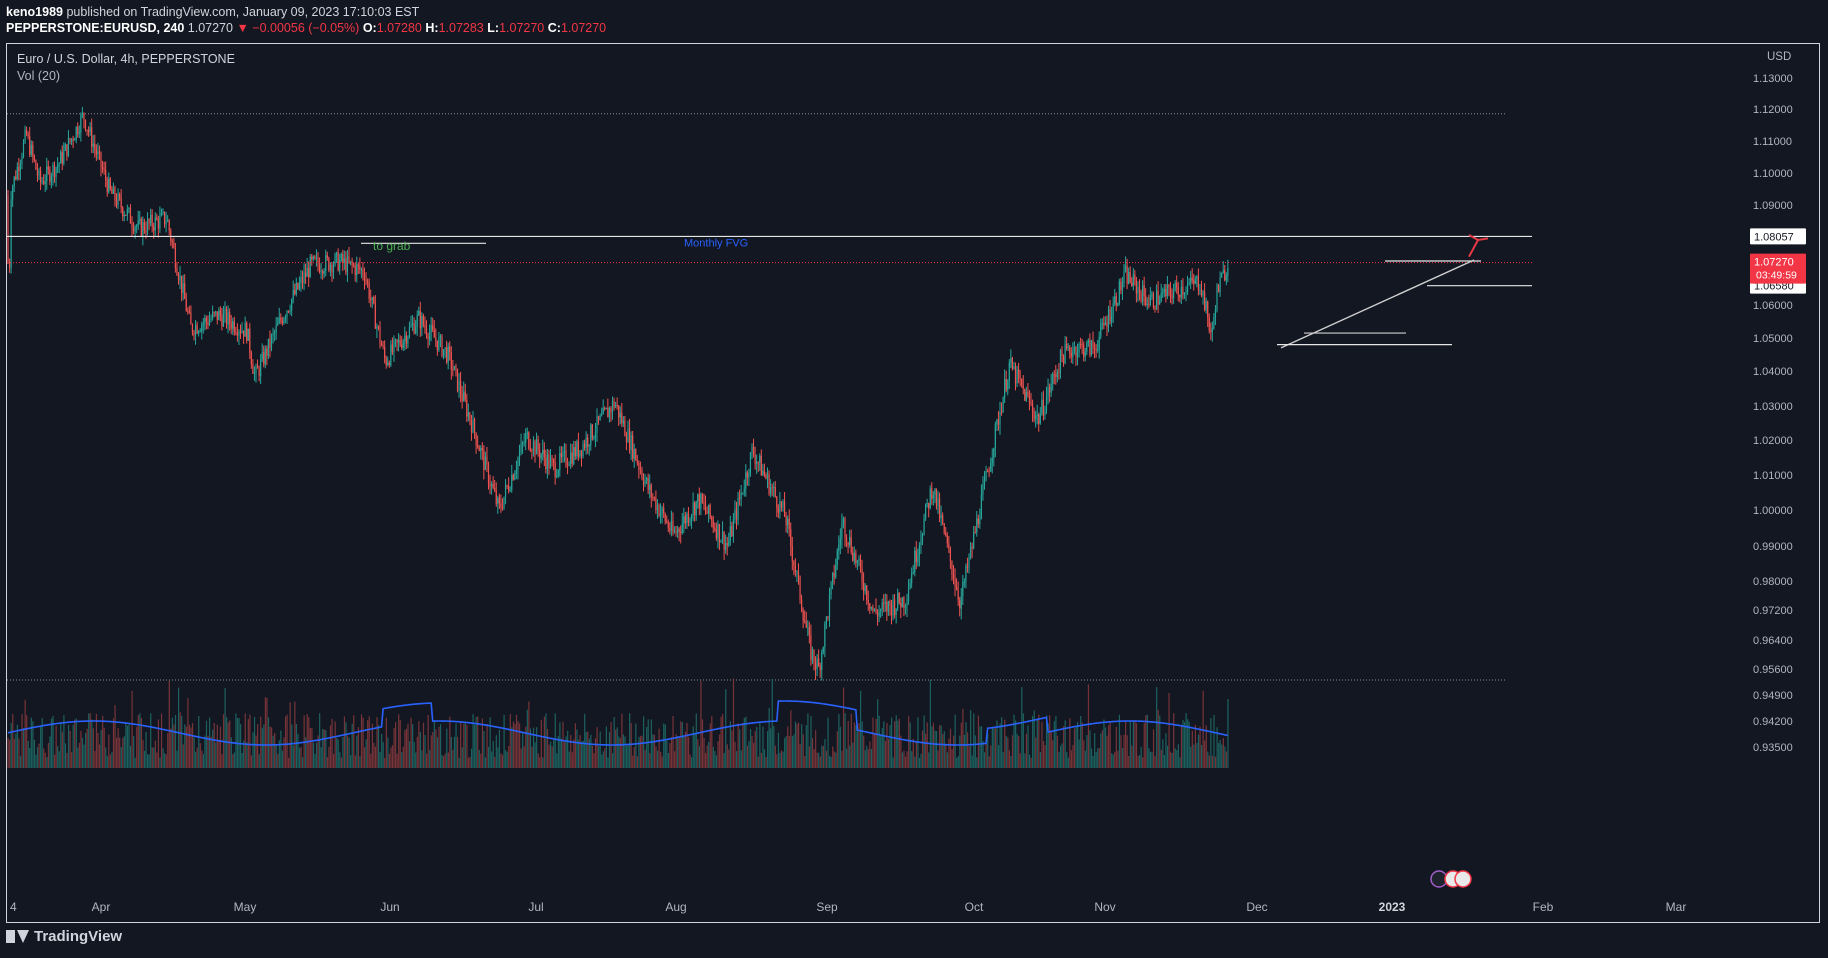  What do you see at coordinates (64, 936) in the screenshot?
I see `tradingview-logo: TradingView` at bounding box center [64, 936].